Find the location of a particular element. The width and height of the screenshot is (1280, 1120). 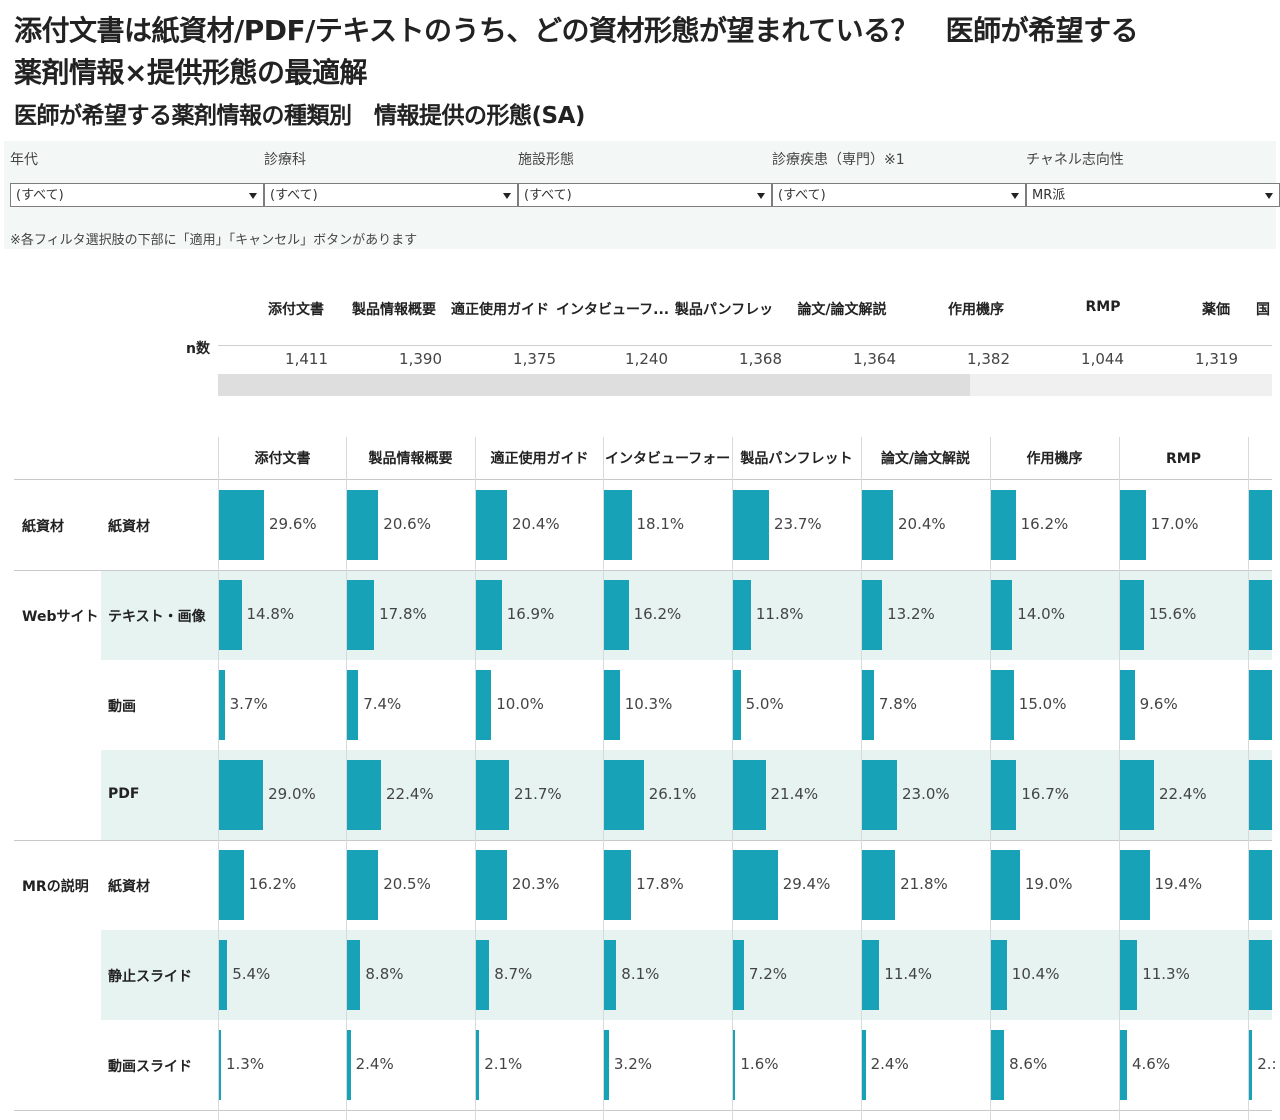

row-label: 動画 is located at coordinates (122, 707).